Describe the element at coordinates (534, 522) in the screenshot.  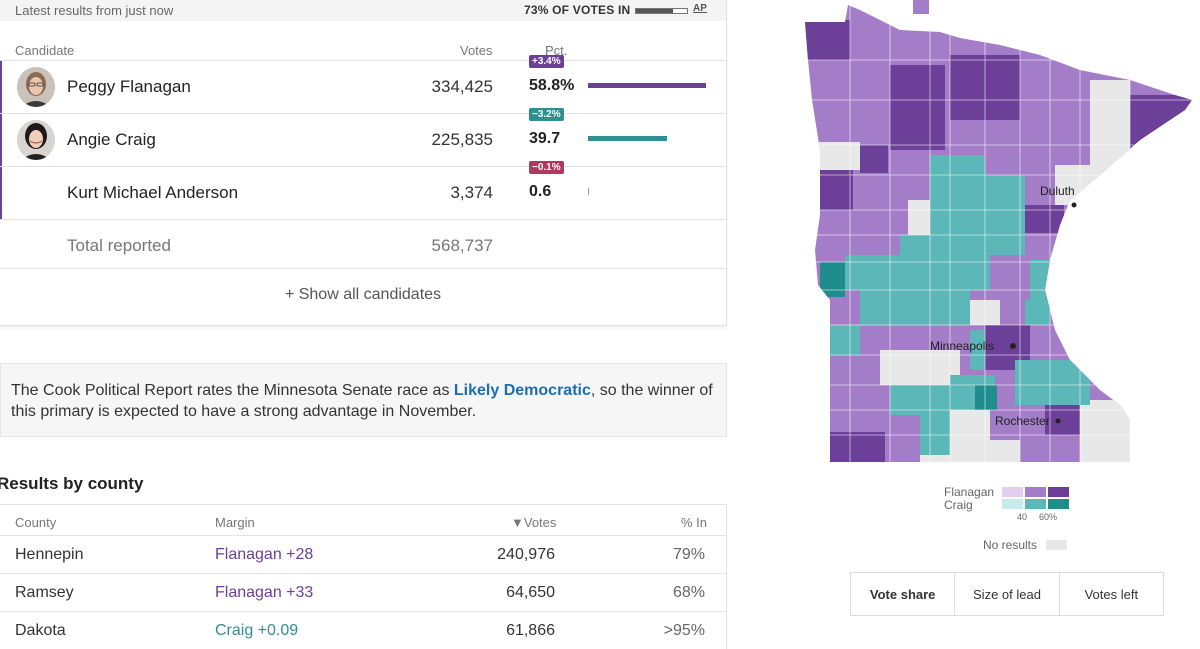
I see `votes-col-header: ▼Votes` at that location.